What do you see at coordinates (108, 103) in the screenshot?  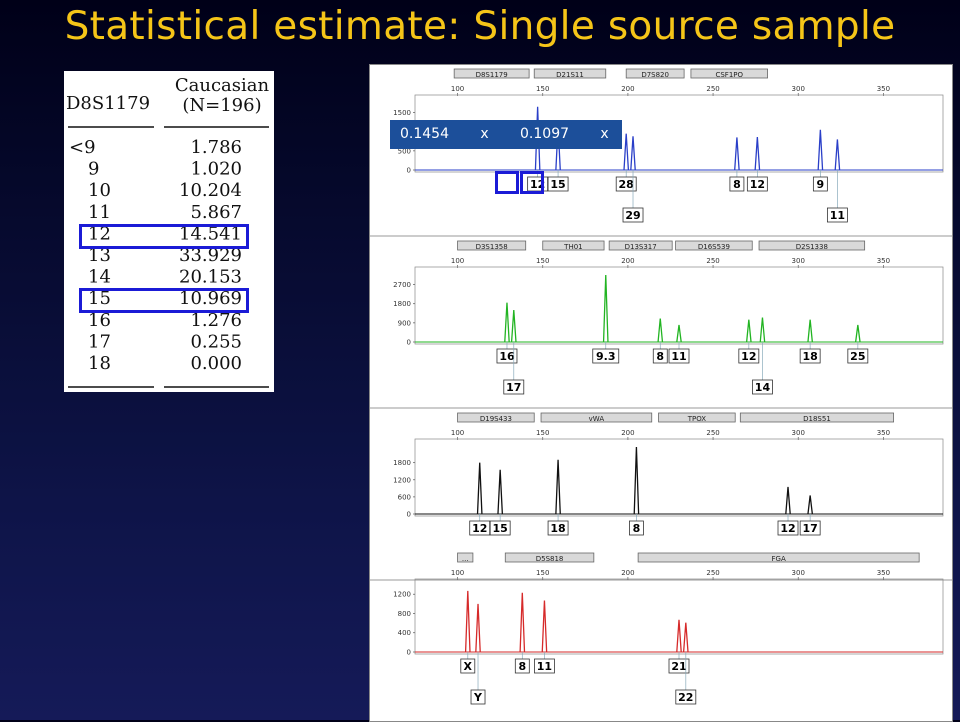 I see `locus-header: D8S1179` at bounding box center [108, 103].